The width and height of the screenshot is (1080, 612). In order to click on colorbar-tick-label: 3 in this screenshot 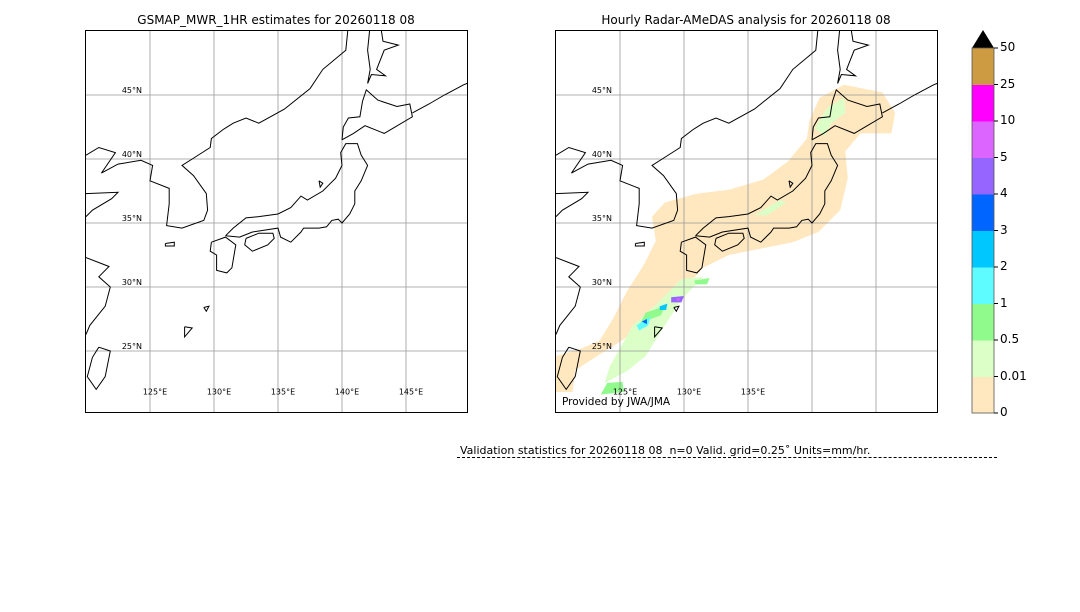, I will do `click(1004, 229)`.